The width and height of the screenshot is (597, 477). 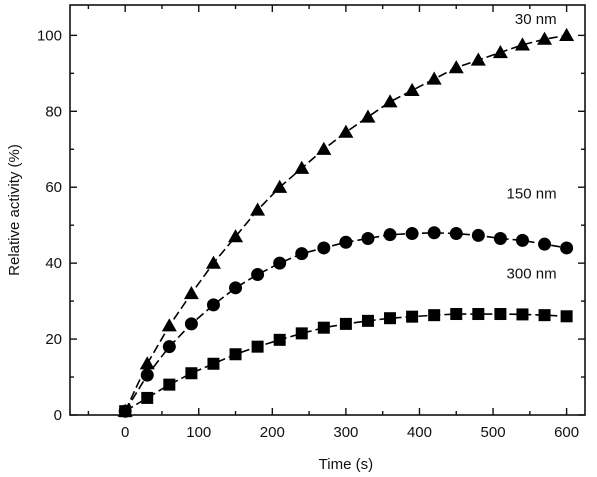 I want to click on x-tick-label: 200, so click(x=272, y=432).